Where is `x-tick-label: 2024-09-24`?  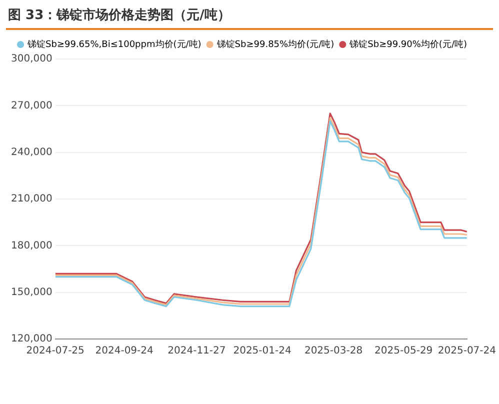
x-tick-label: 2024-09-24 is located at coordinates (124, 351).